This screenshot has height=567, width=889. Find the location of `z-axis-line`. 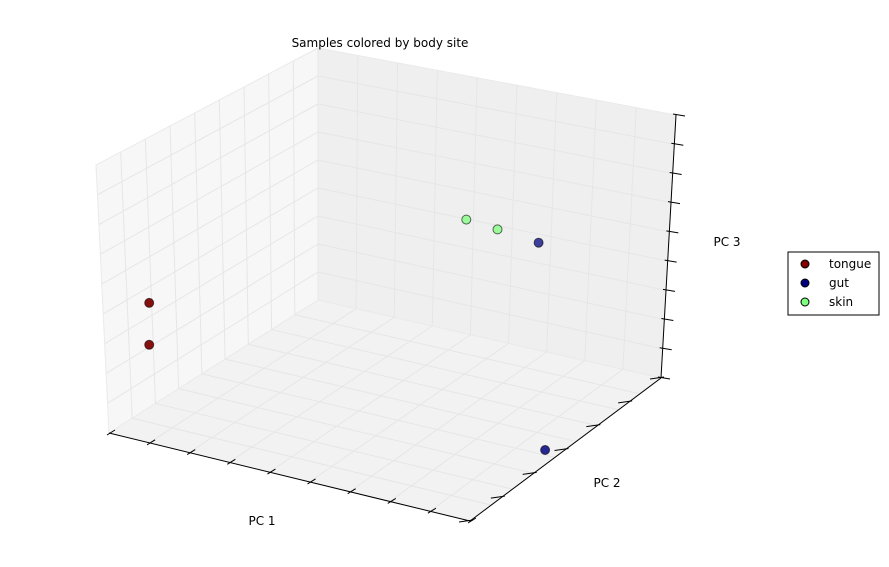

z-axis-line is located at coordinates (668, 246).